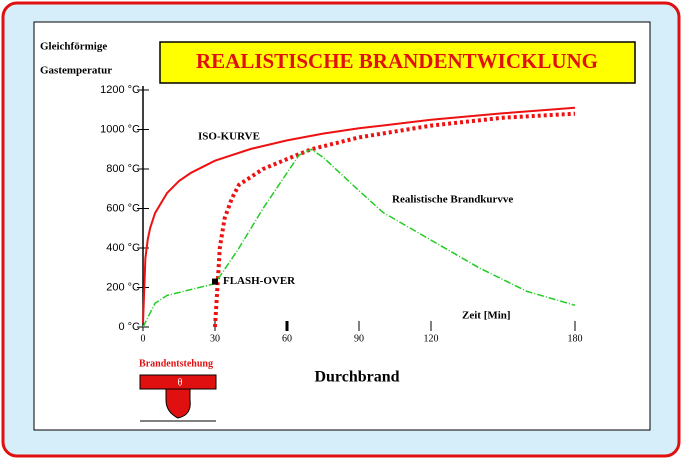 This screenshot has height=464, width=682. I want to click on y-tick-label: 800 °C, so click(123, 169).